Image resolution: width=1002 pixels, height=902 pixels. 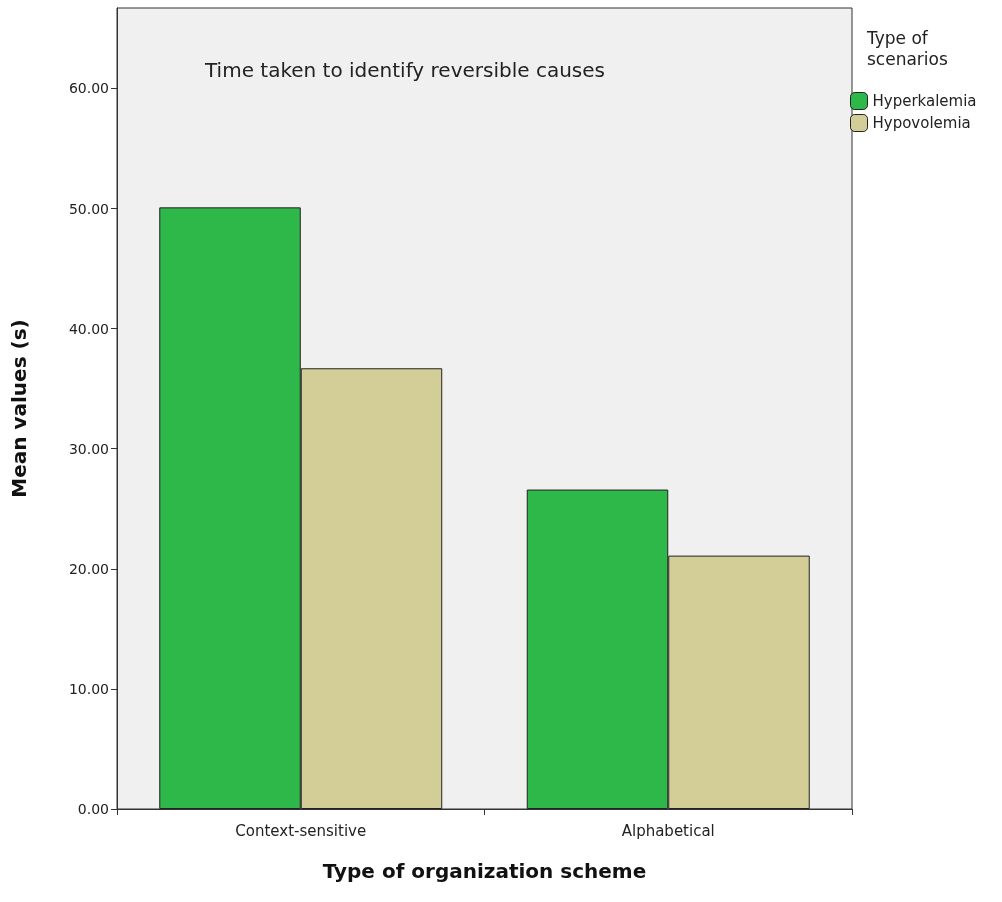 What do you see at coordinates (668, 830) in the screenshot?
I see `x-tick-label: Alphabetical` at bounding box center [668, 830].